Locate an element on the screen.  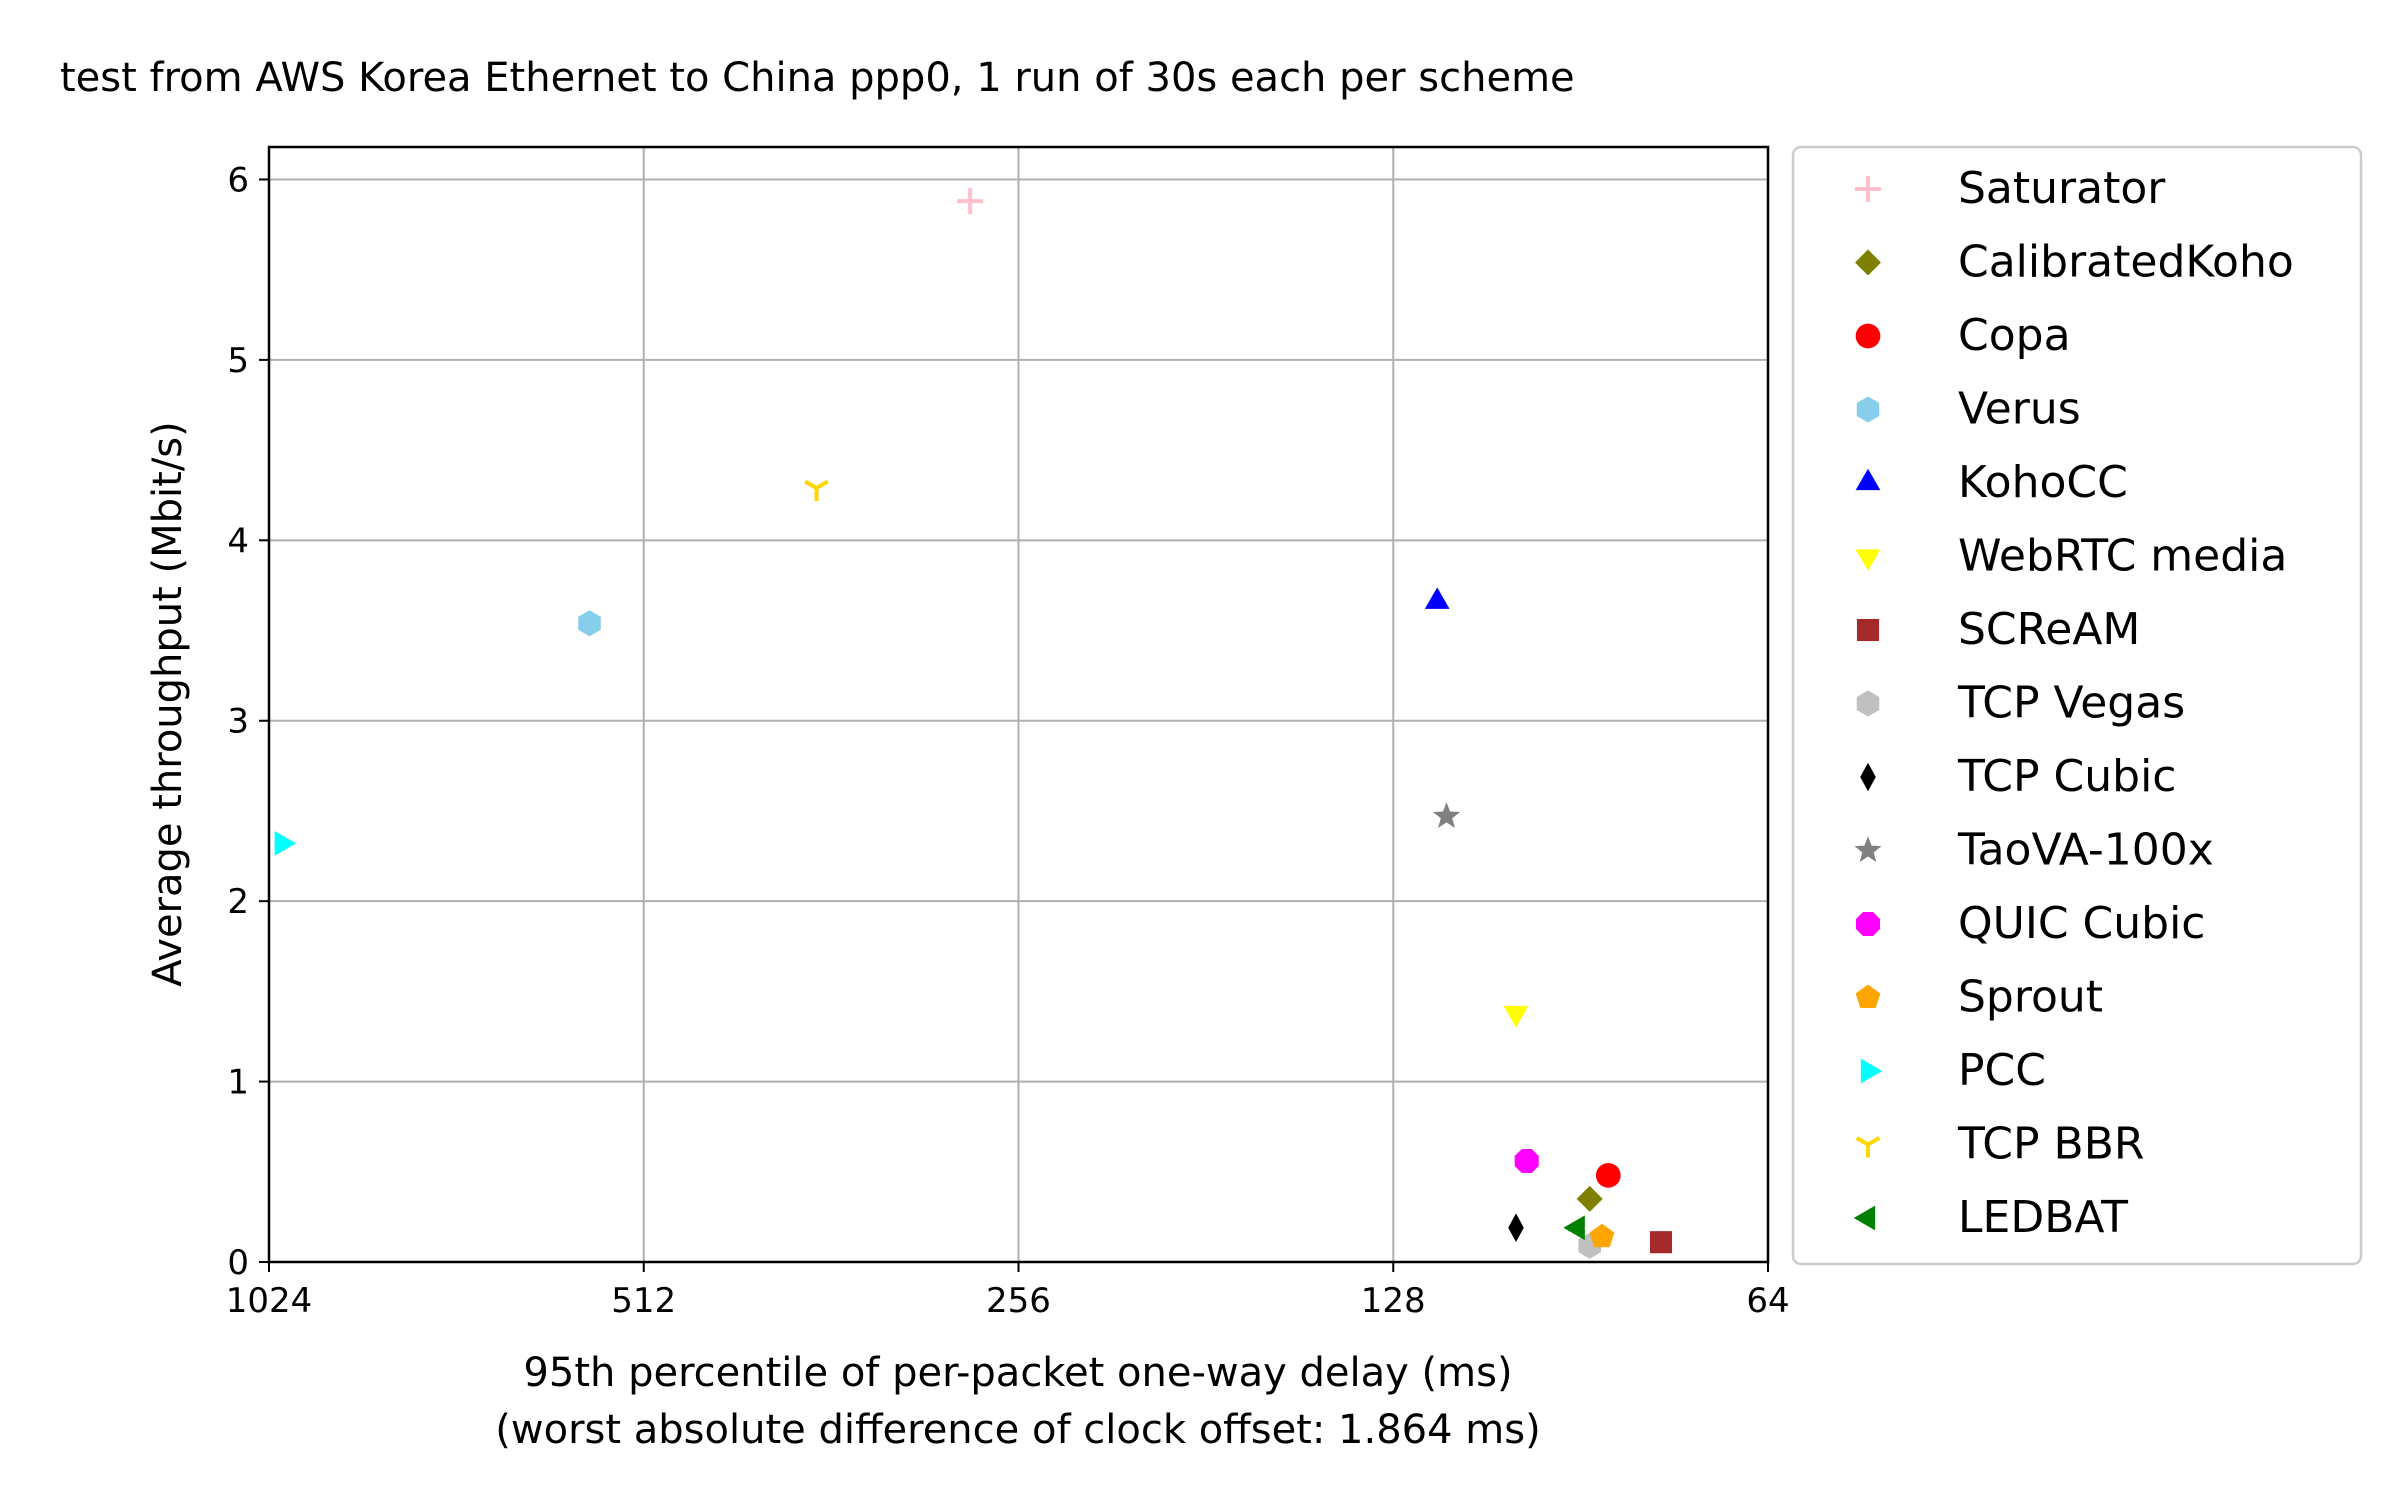
point-ledbat is located at coordinates (1574, 1228).